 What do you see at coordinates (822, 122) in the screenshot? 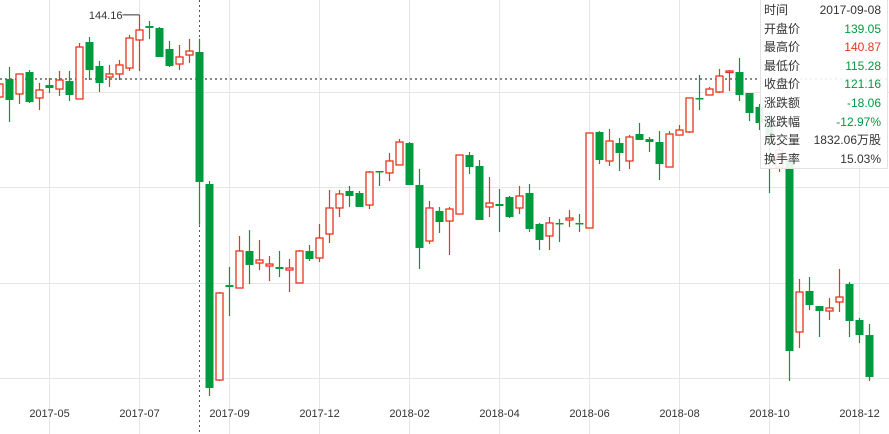
I see `tooltip-row-change-pct: 涨跌幅 -12.97%` at bounding box center [822, 122].